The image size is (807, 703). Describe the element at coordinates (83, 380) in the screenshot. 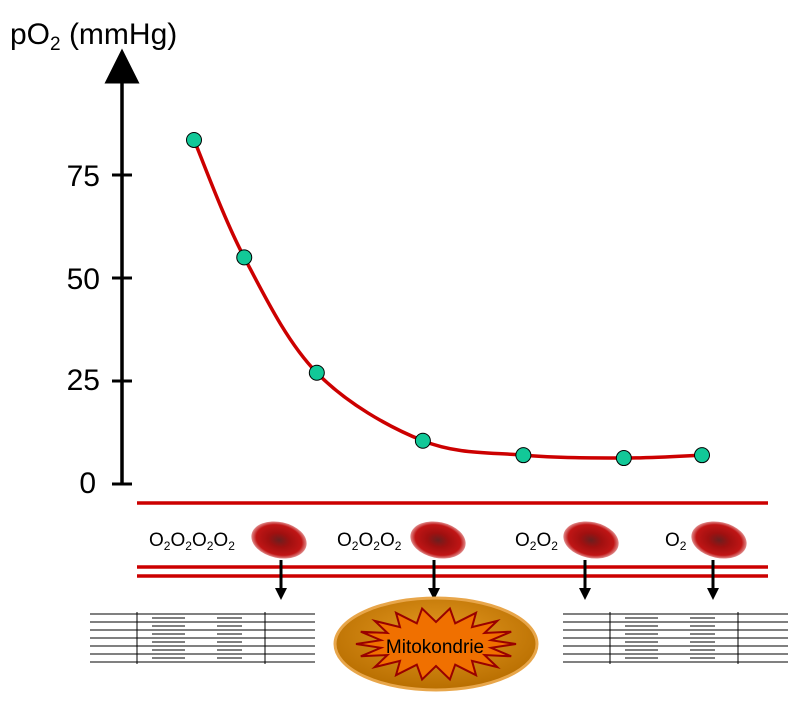

I see `y-tick-label: 25` at that location.